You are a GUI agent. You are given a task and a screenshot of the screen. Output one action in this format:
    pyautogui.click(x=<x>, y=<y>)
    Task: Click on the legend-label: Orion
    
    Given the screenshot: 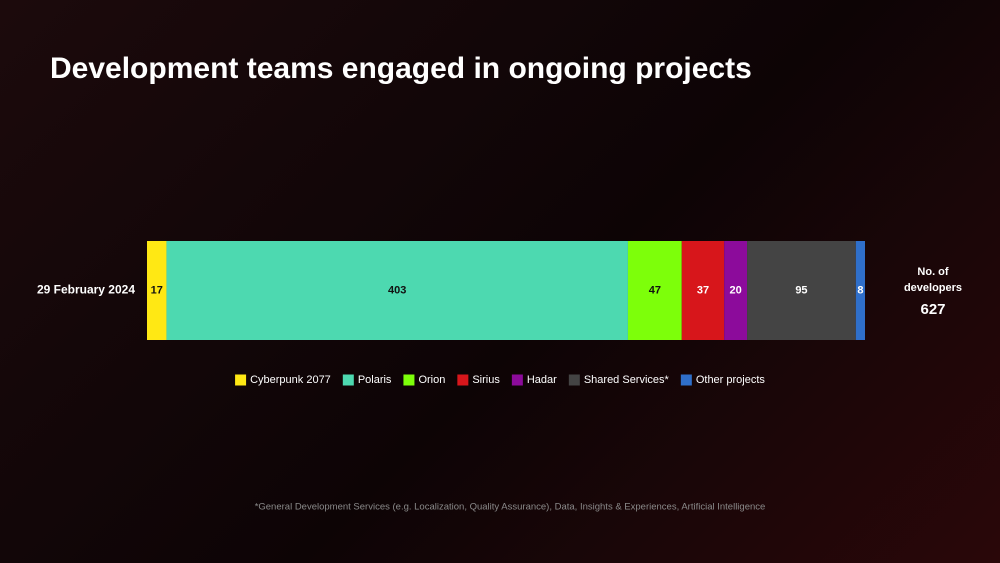 What is the action you would take?
    pyautogui.click(x=431, y=380)
    